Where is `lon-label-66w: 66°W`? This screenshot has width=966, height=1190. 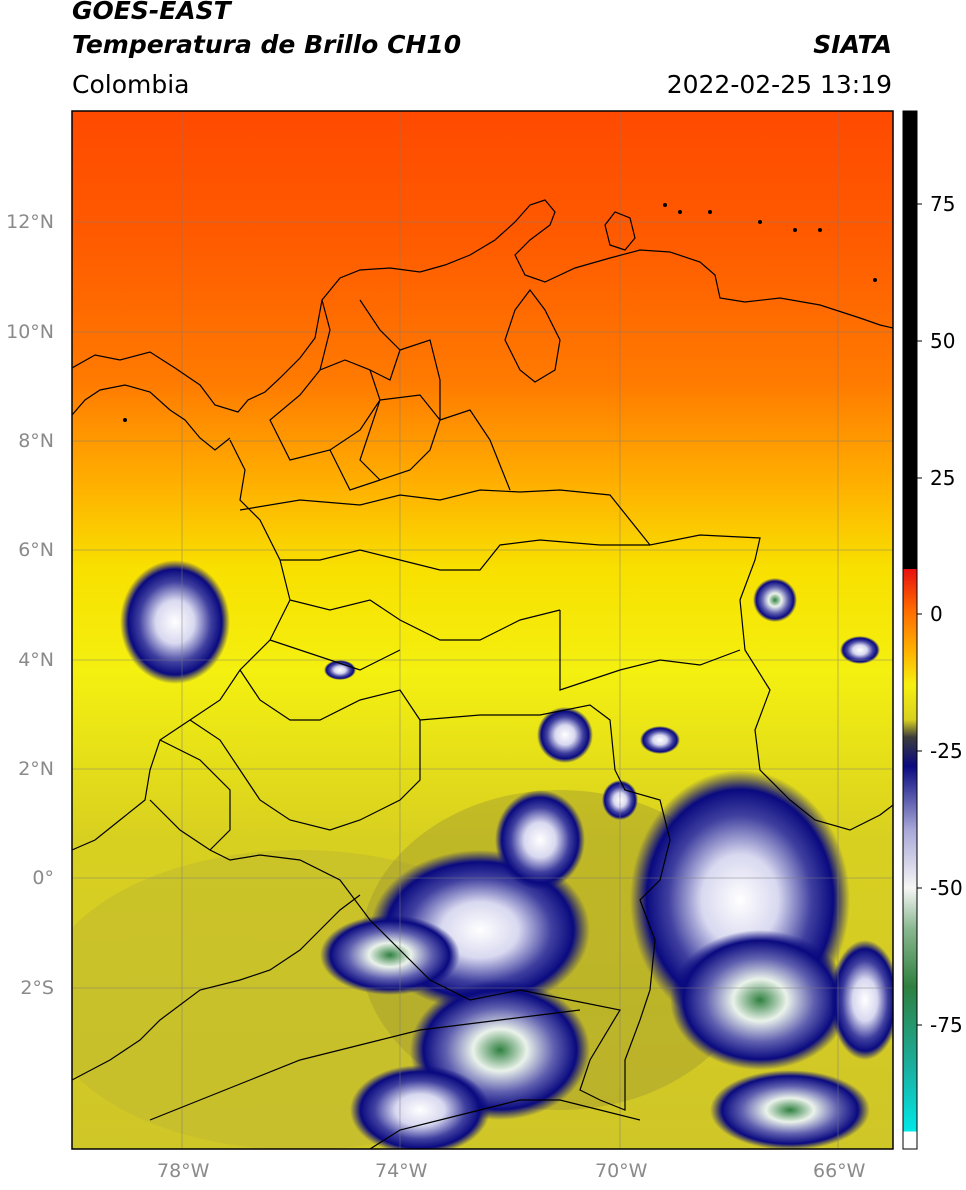 lon-label-66w: 66°W is located at coordinates (839, 1171).